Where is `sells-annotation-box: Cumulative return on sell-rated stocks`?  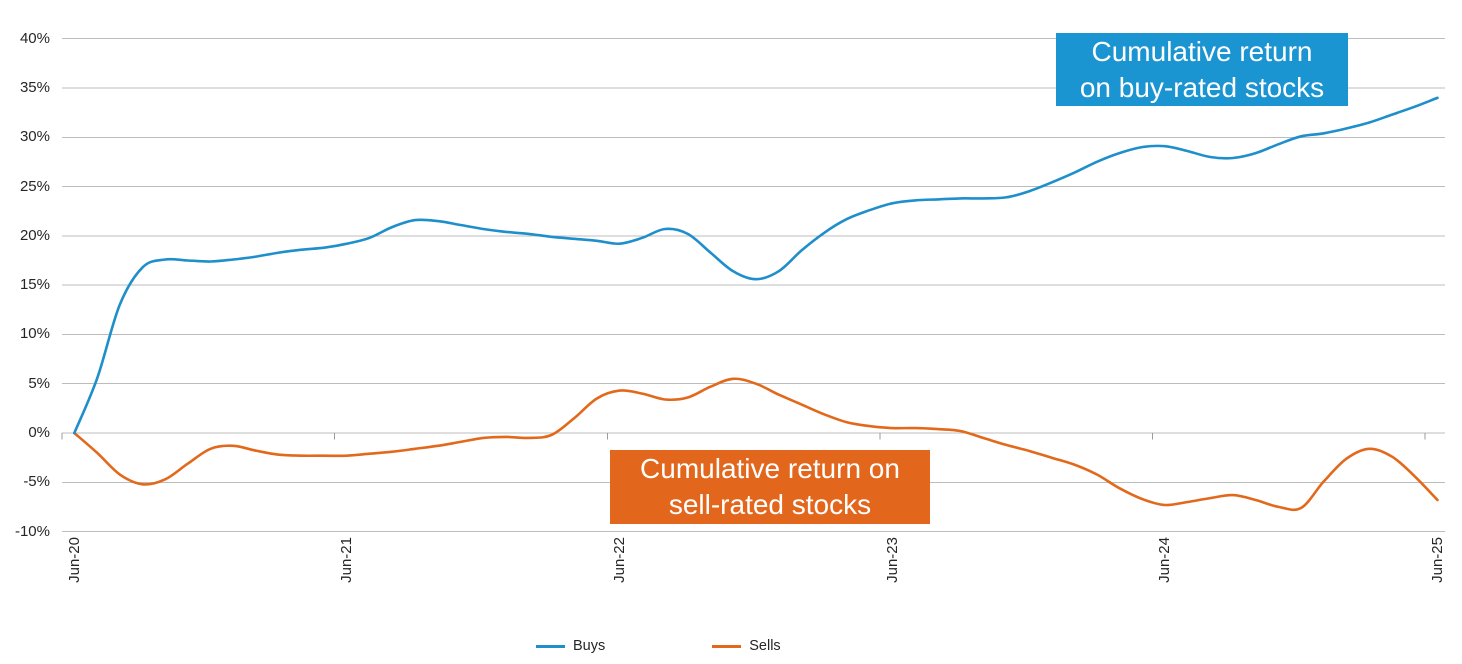 sells-annotation-box: Cumulative return on sell-rated stocks is located at coordinates (770, 487).